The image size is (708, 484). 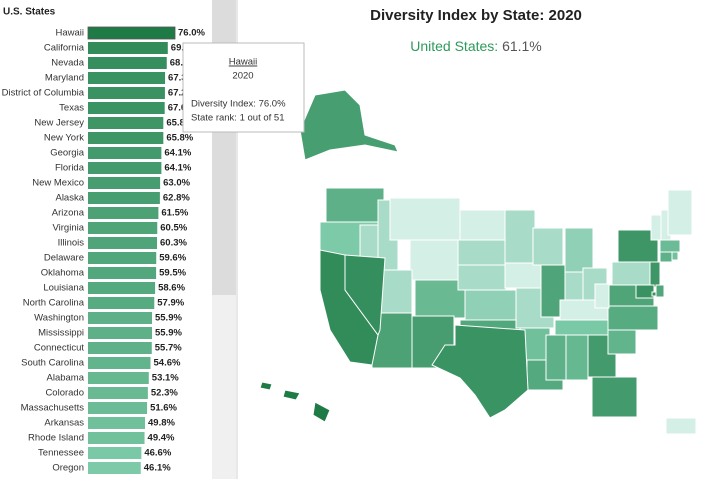 What do you see at coordinates (454, 46) in the screenshot?
I see `us-label: United States:` at bounding box center [454, 46].